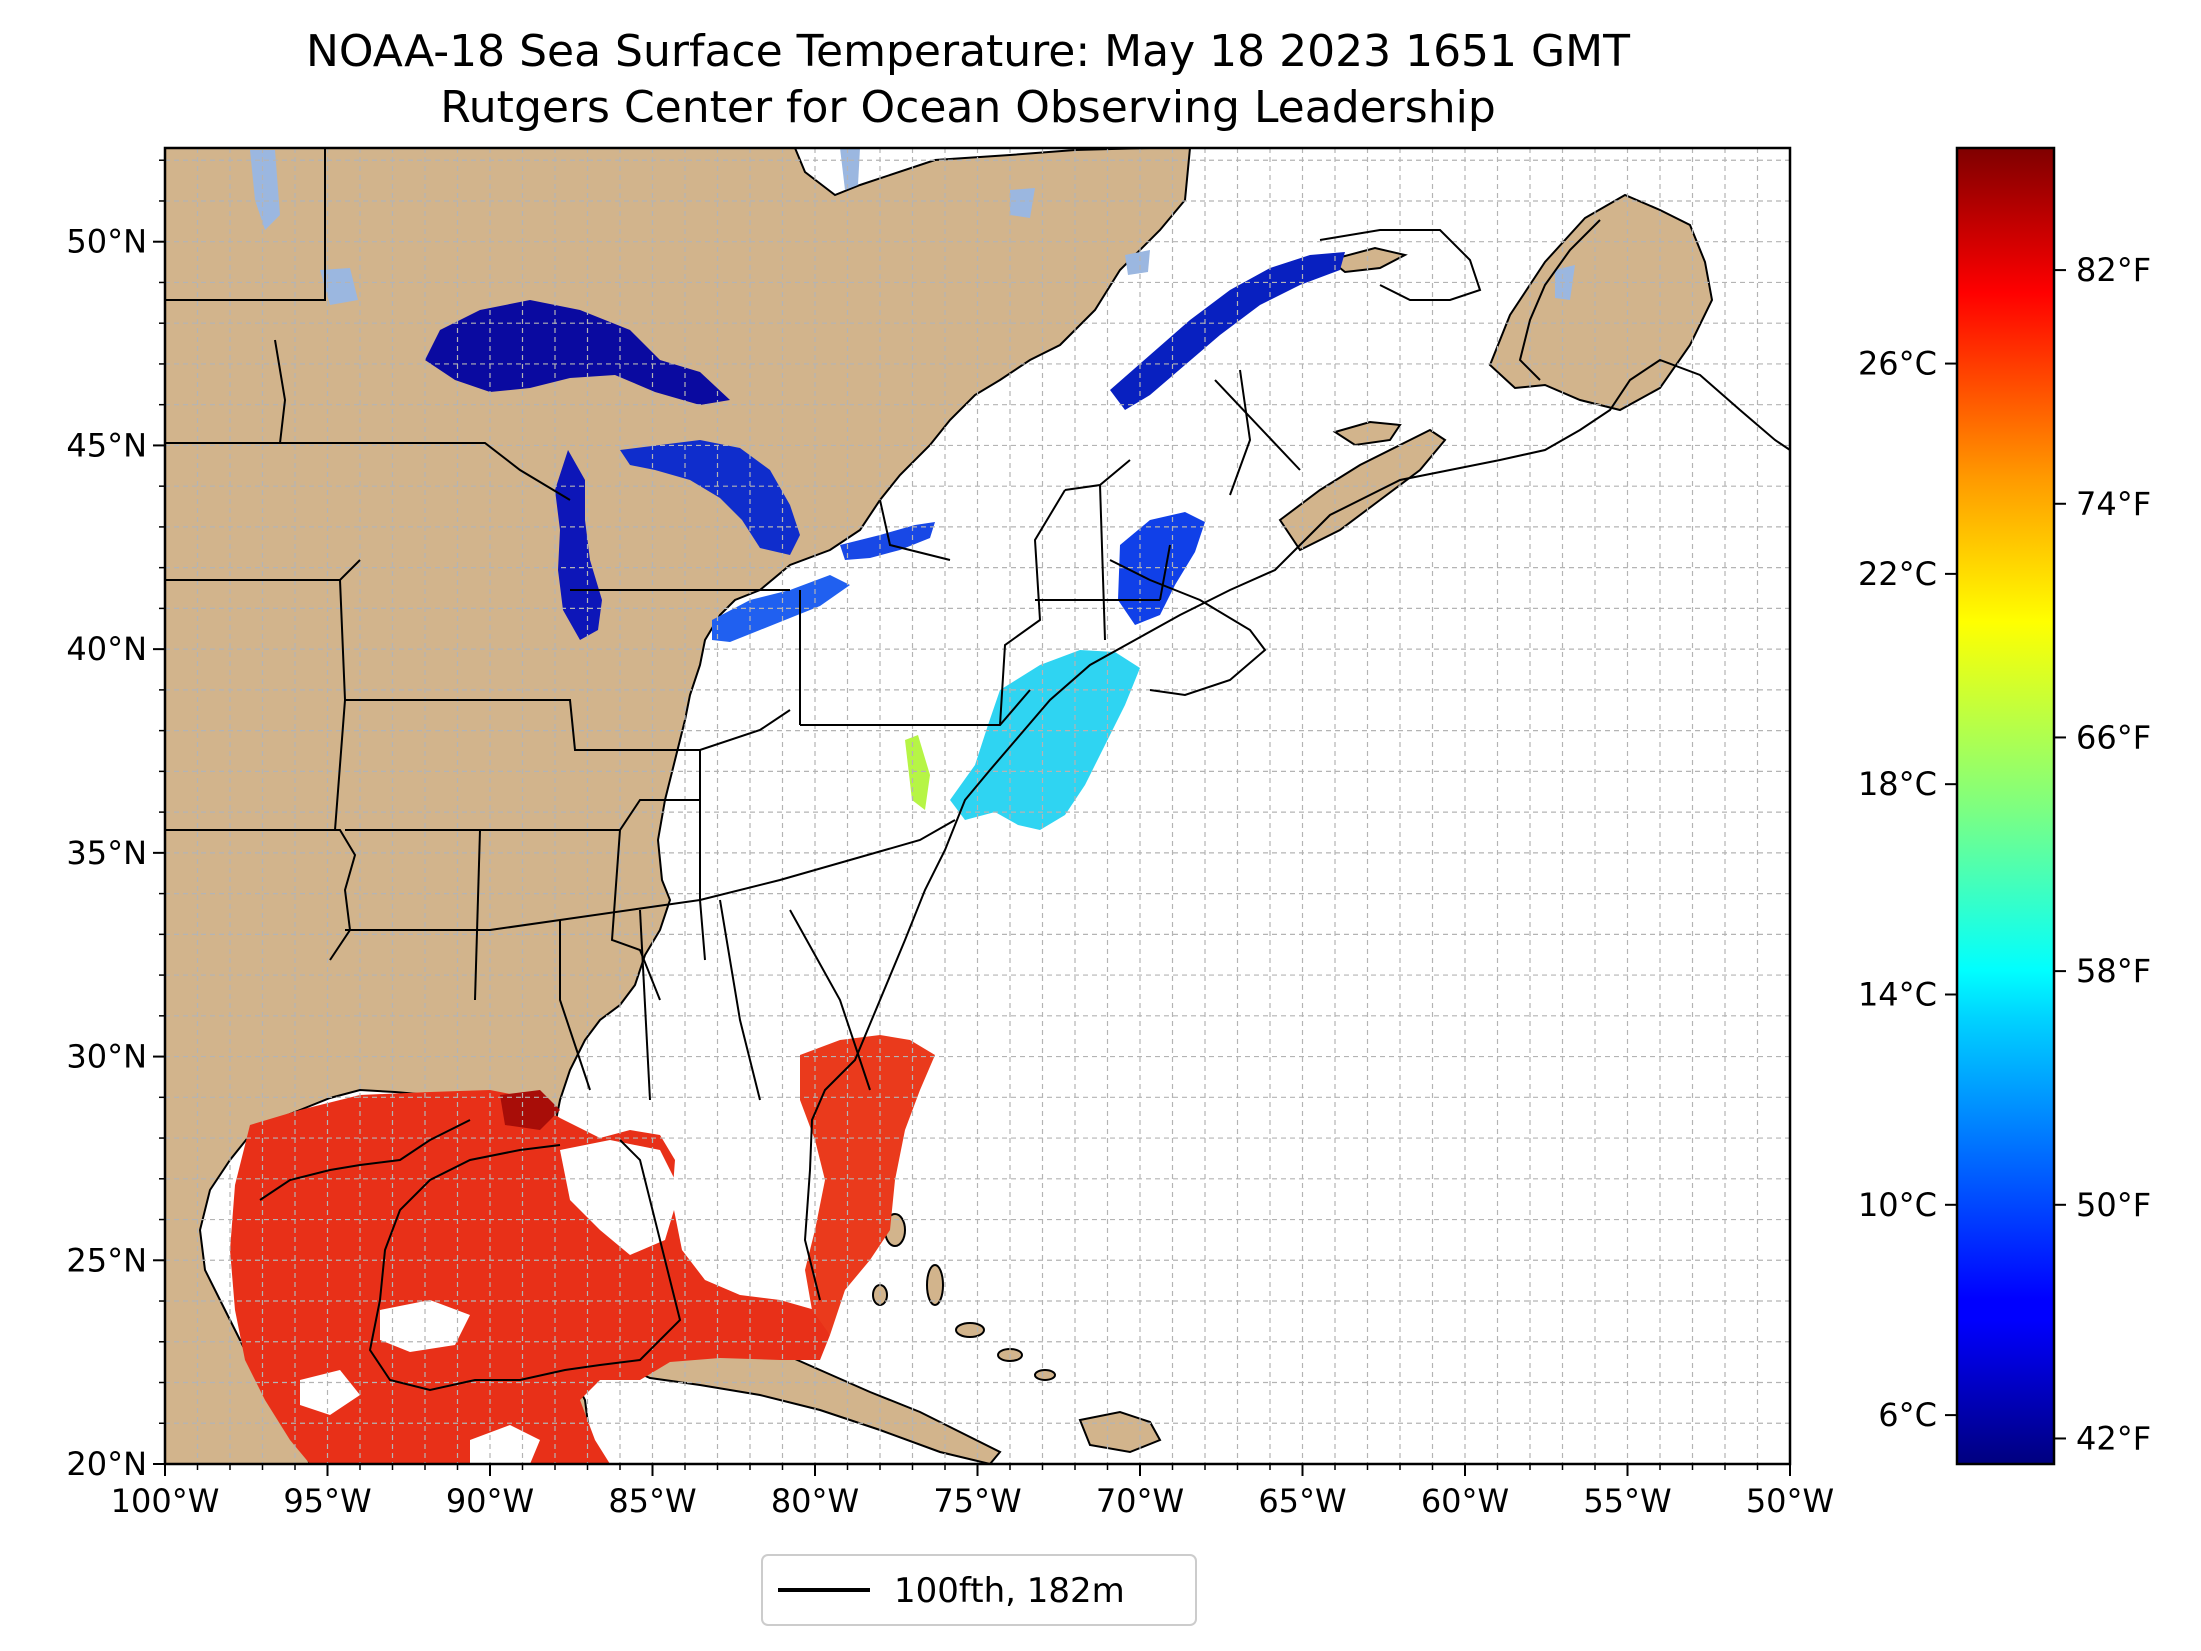 The width and height of the screenshot is (2201, 1651). What do you see at coordinates (106, 242) in the screenshot?
I see `lat-tick-label: 50°N` at bounding box center [106, 242].